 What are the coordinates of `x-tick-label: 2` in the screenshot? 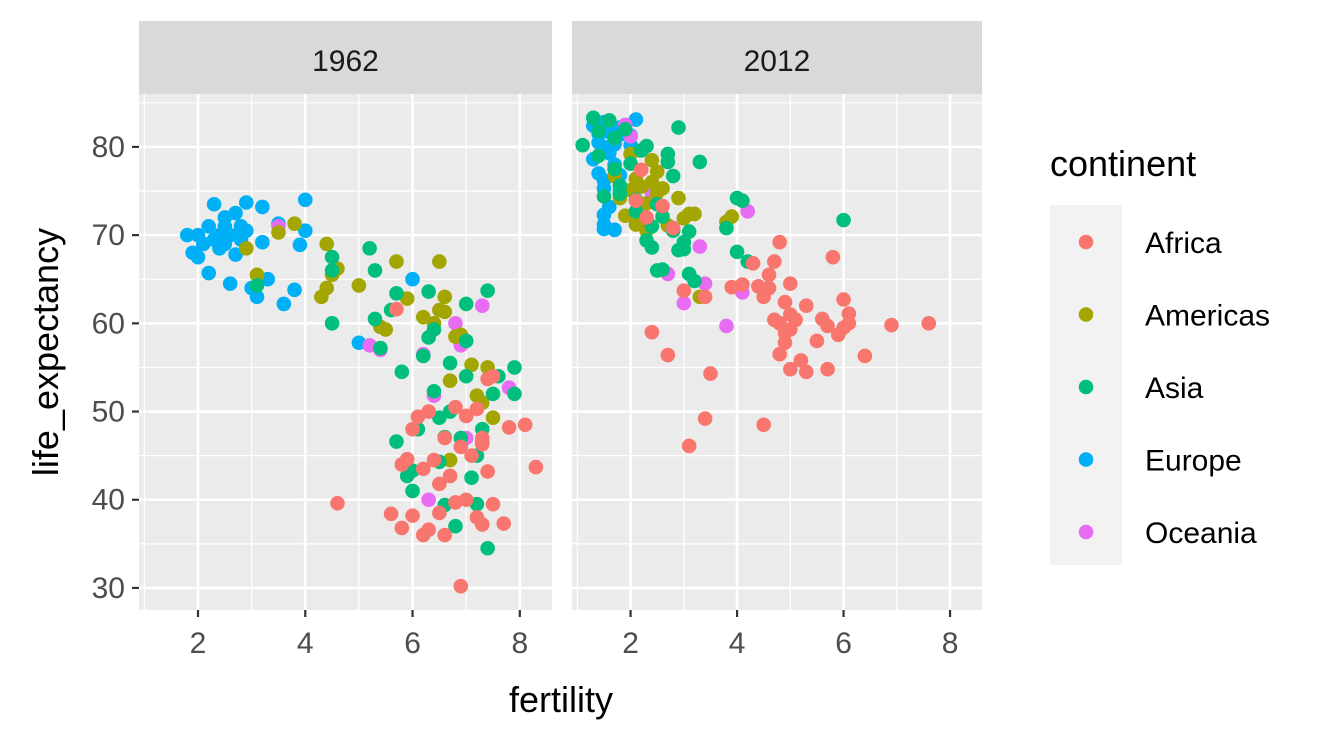 It's located at (198, 643).